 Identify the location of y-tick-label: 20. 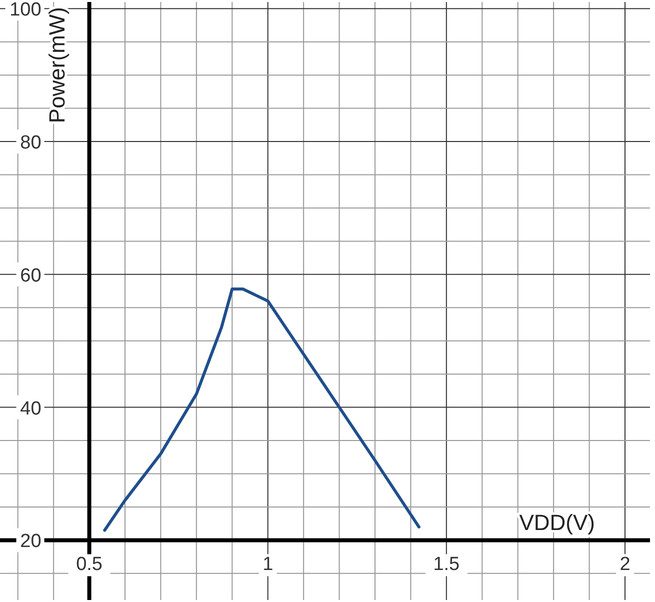
(31, 541).